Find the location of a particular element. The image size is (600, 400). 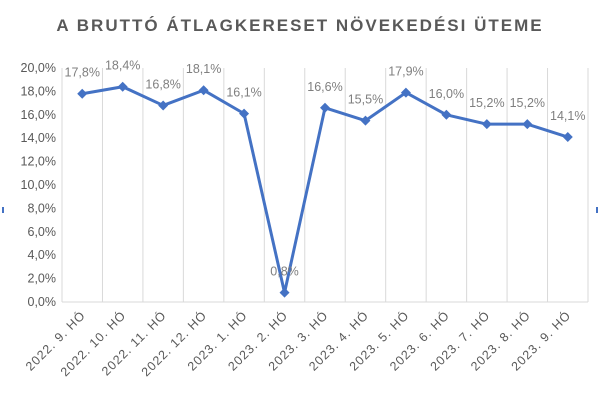

data-label: 18,4% is located at coordinates (122, 66).